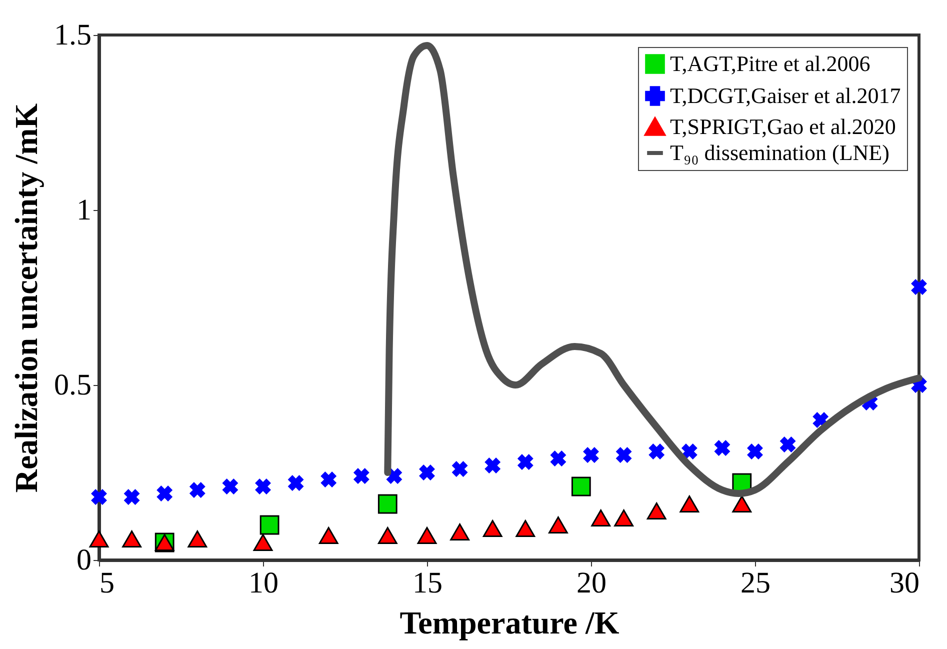  Describe the element at coordinates (73, 35) in the screenshot. I see `y-tick-label: 1.5` at that location.